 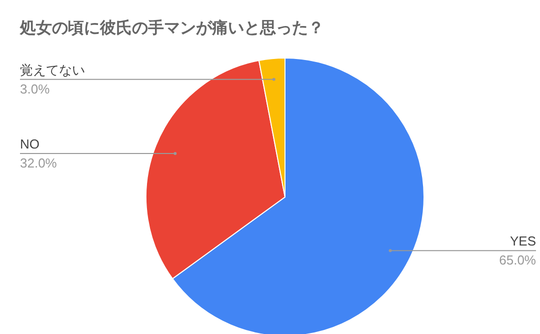 I want to click on slice-label: YES, so click(x=523, y=241).